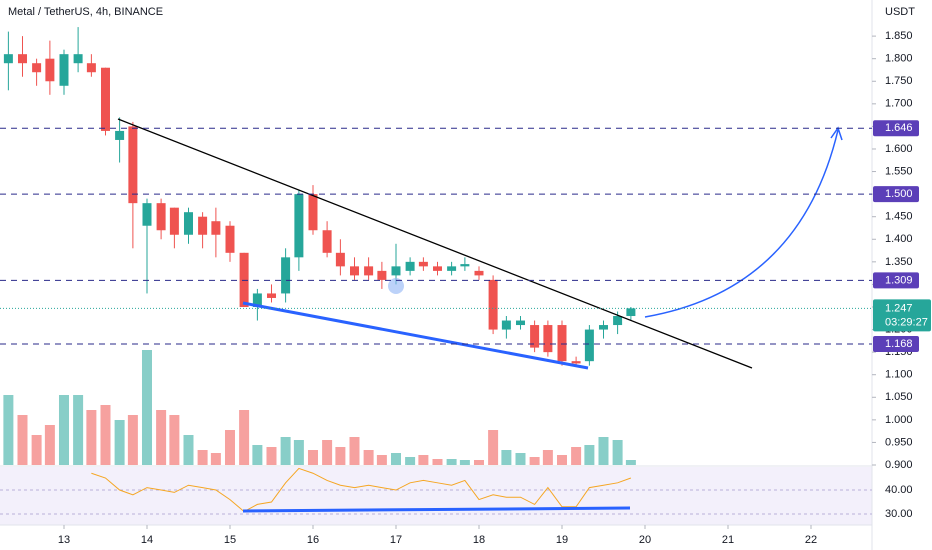  I want to click on last-price-tag, so click(902, 315).